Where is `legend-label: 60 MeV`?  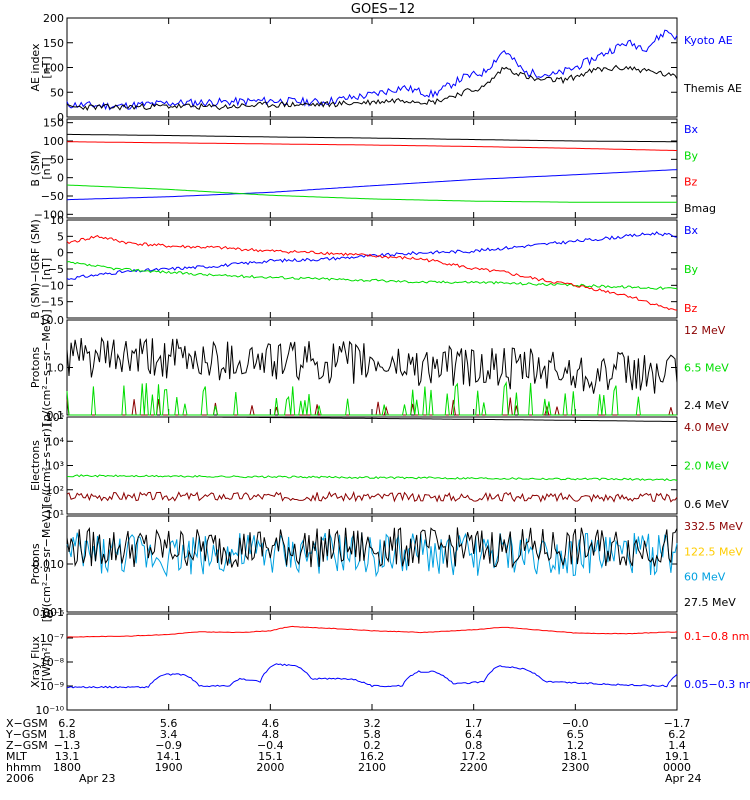
legend-label: 60 MeV is located at coordinates (705, 577).